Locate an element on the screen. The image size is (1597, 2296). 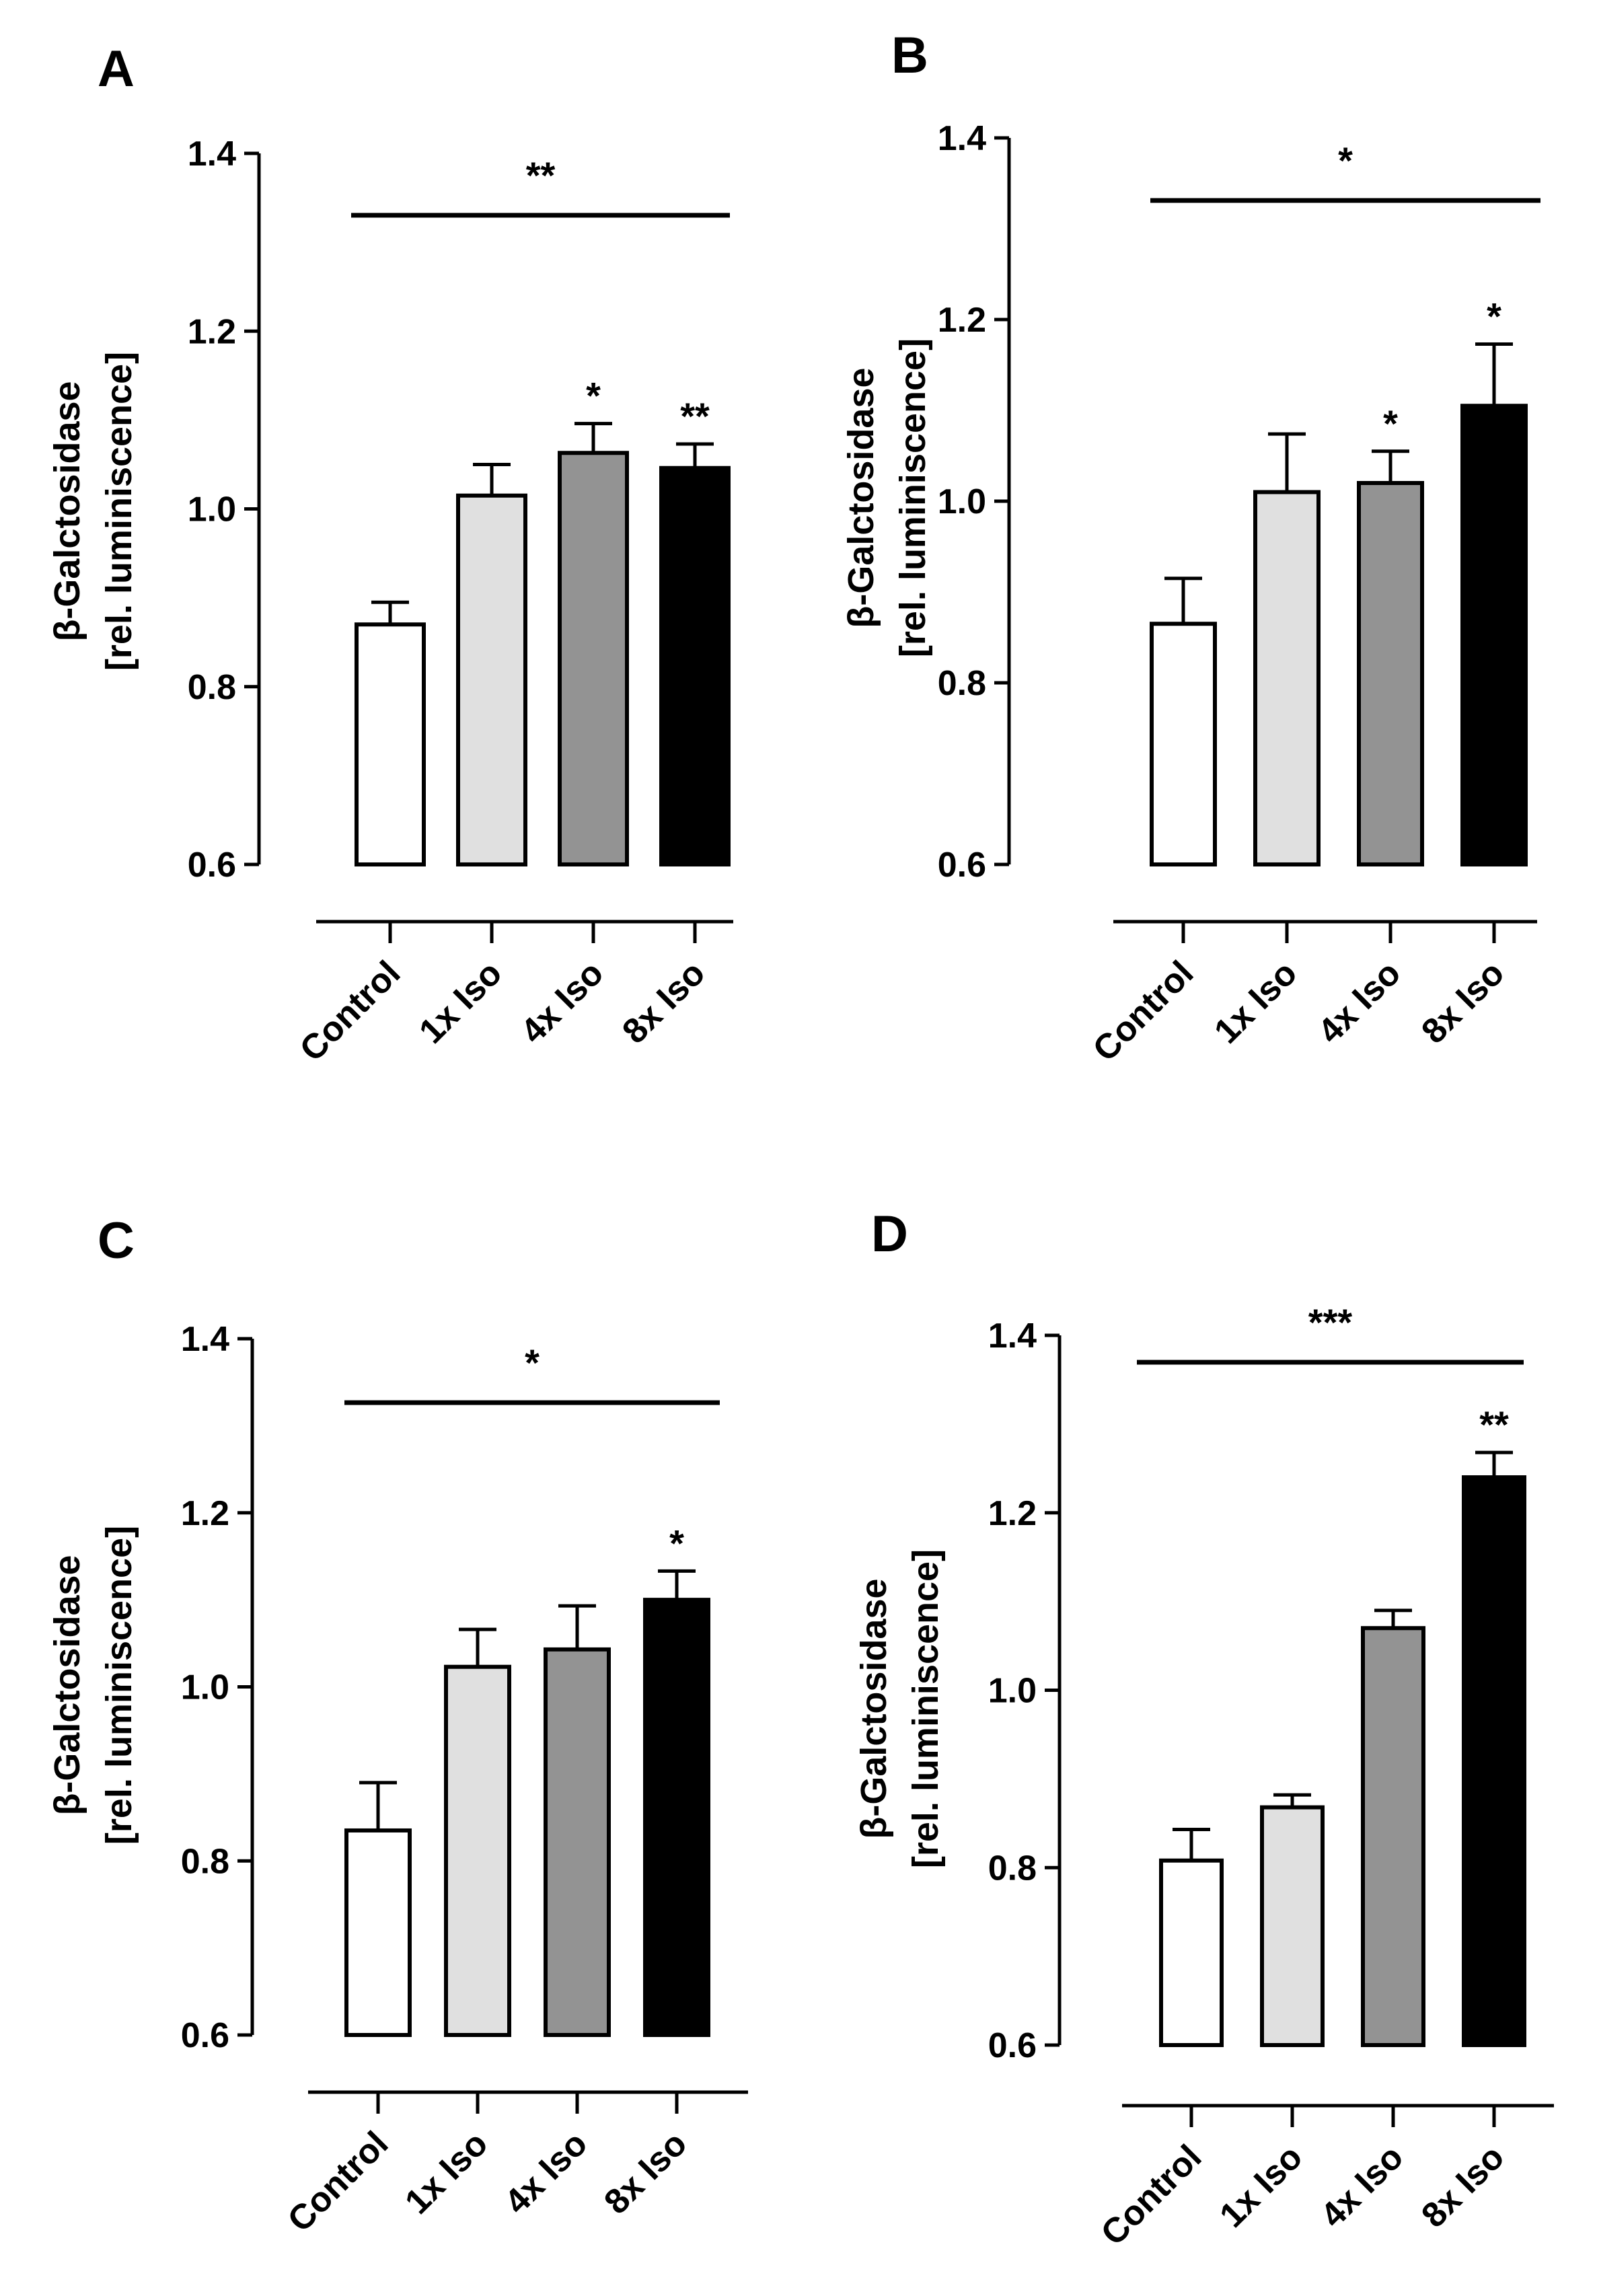
overall-significance-marker: ** is located at coordinates (541, 175).